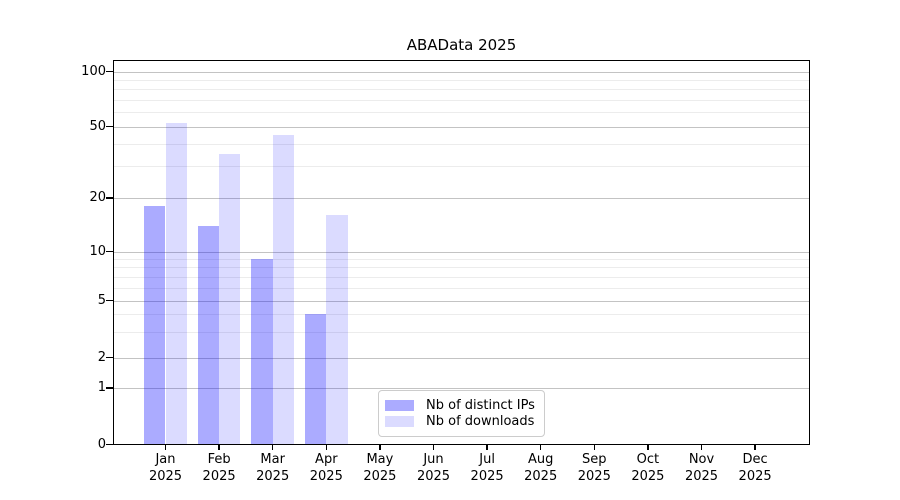 This screenshot has height=500, width=900. Describe the element at coordinates (326, 459) in the screenshot. I see `x-axis-tick-label-line: Apr` at that location.